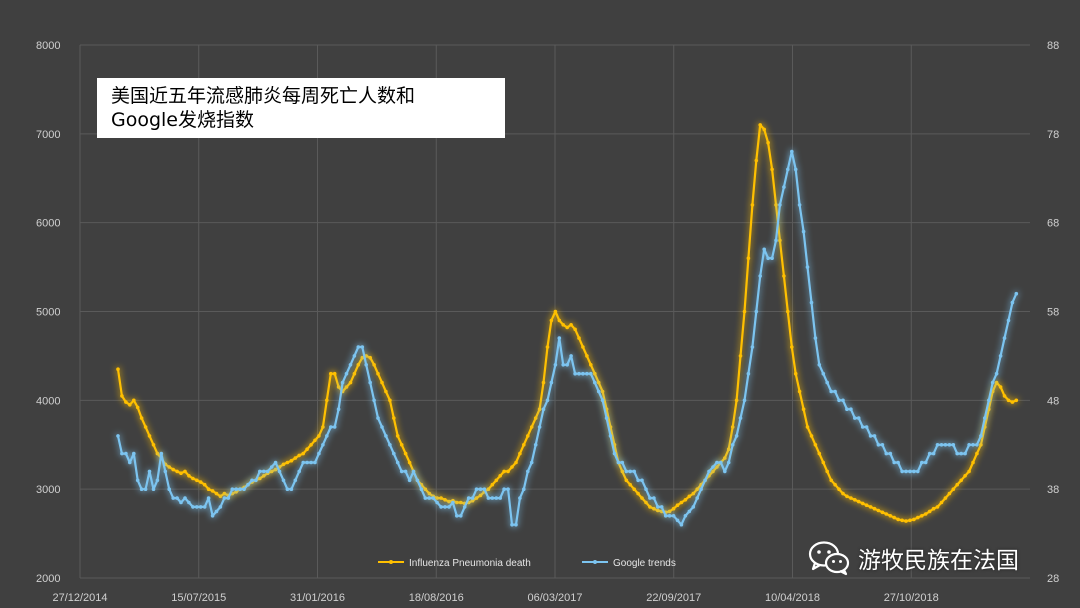 Image resolution: width=1080 pixels, height=608 pixels. What do you see at coordinates (644, 563) in the screenshot?
I see `legend-label: Google trends` at bounding box center [644, 563].